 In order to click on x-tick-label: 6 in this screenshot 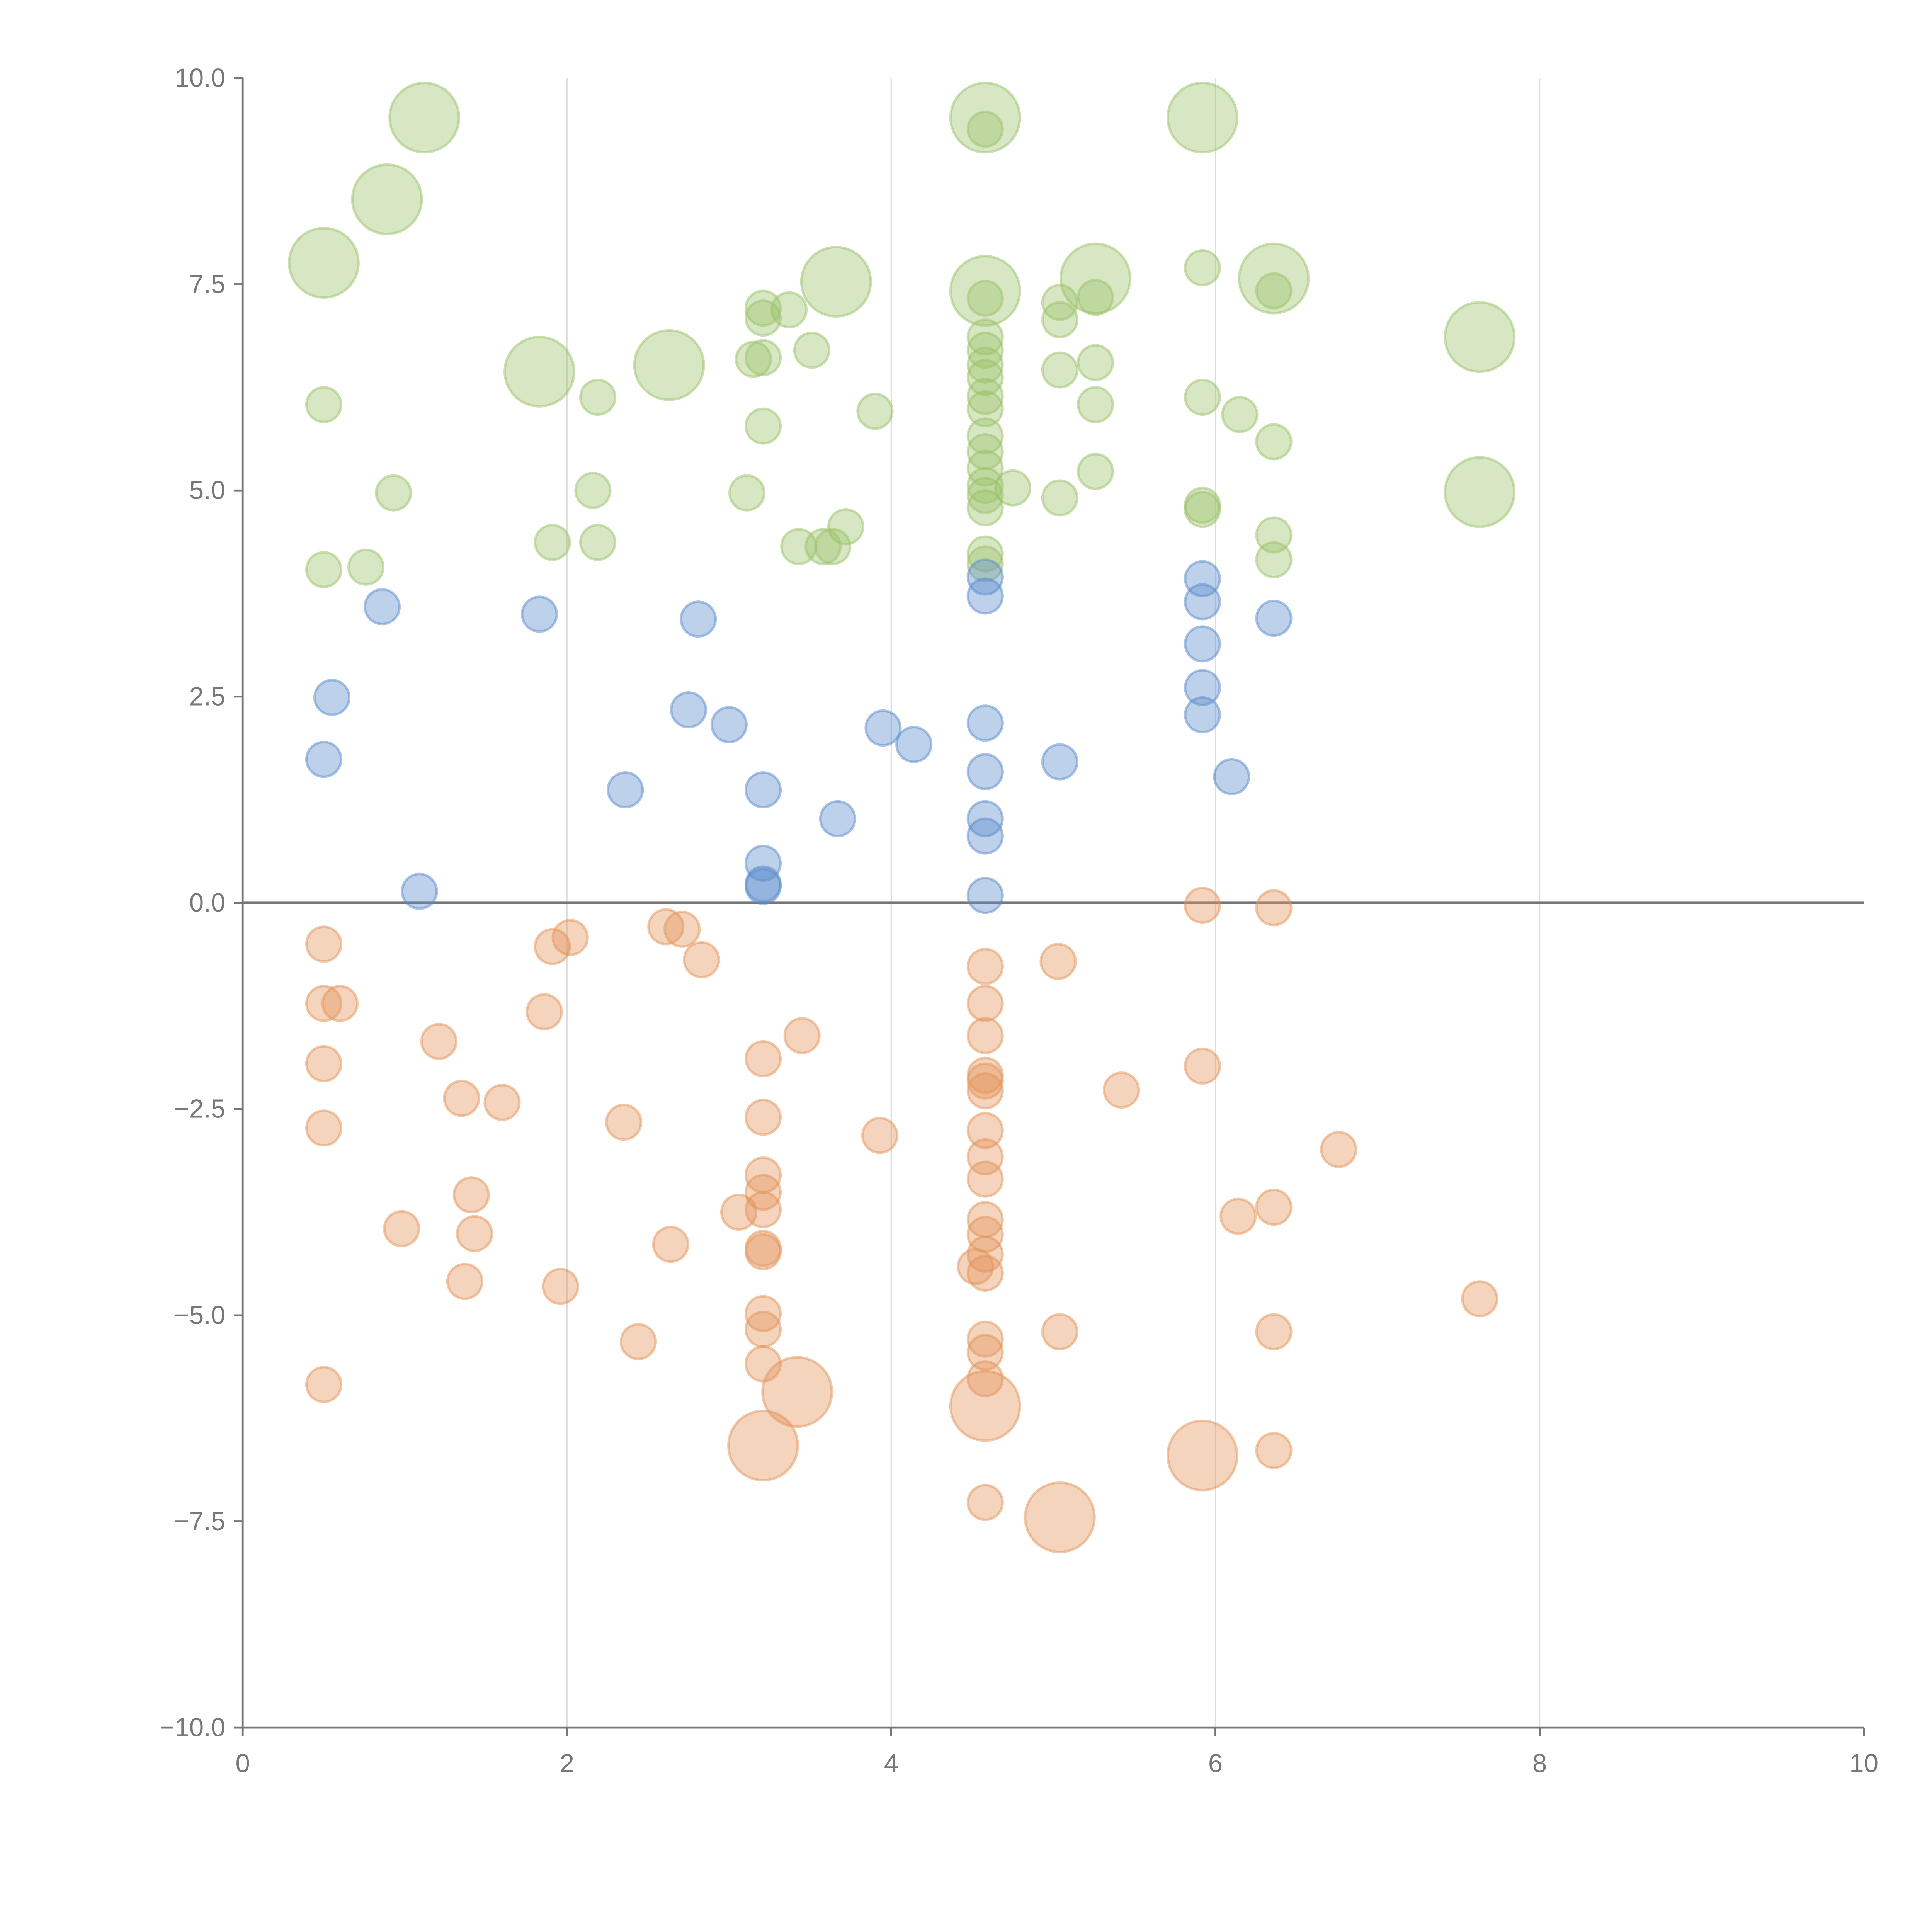, I will do `click(1215, 1764)`.